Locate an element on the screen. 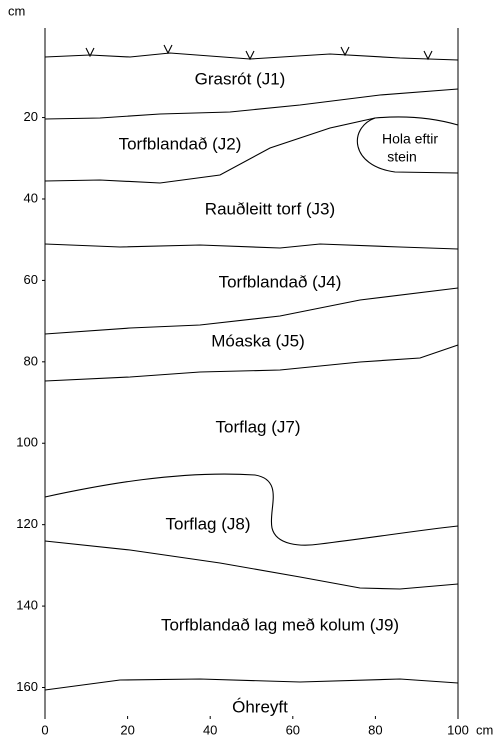  layer-label: Grasrót (J1) is located at coordinates (240, 78).